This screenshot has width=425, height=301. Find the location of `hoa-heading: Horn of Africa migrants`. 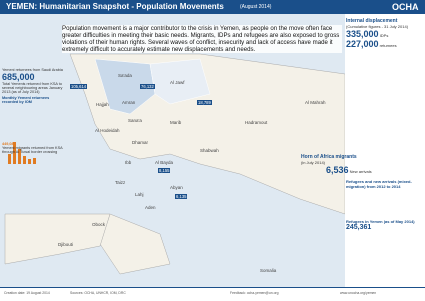

hoa-heading: Horn of Africa migrants is located at coordinates (329, 157).